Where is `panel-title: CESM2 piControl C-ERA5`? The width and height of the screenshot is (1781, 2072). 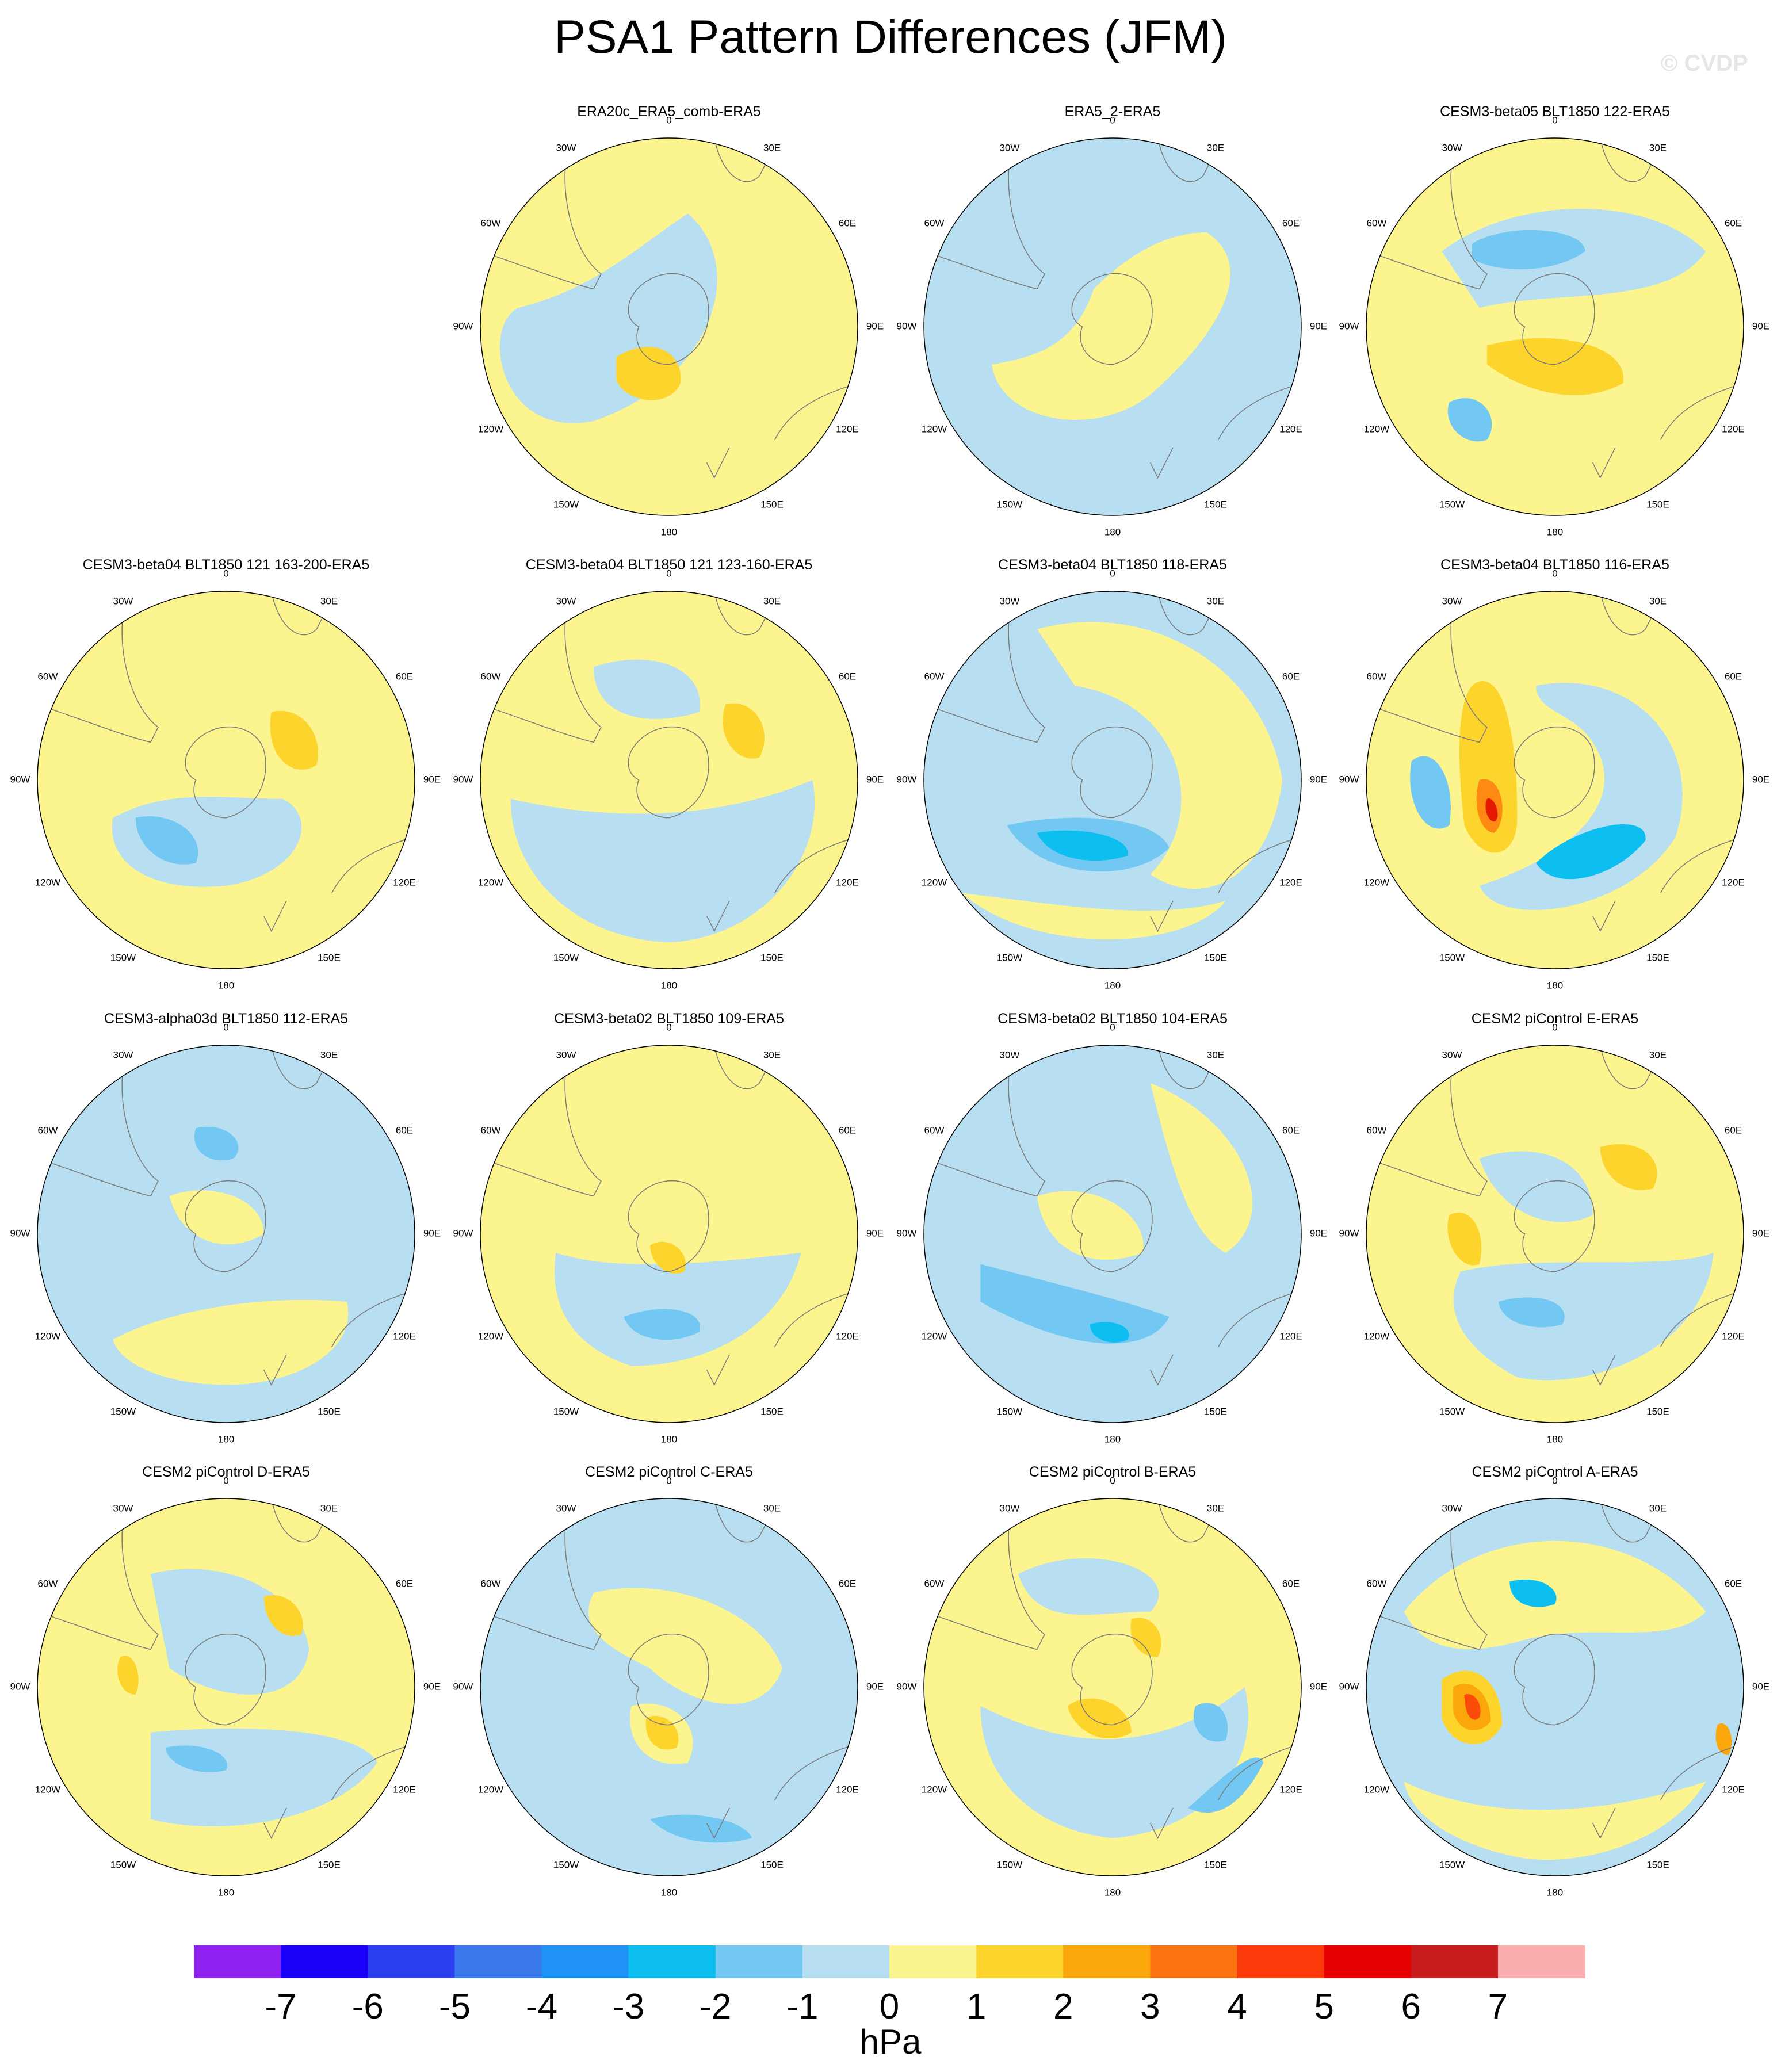
panel-title: CESM2 piControl C-ERA5 is located at coordinates (669, 1472).